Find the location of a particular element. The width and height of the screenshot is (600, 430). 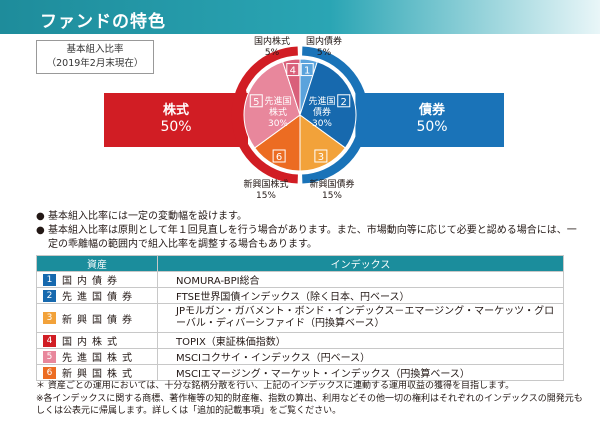

table-header-asset: 資産 is located at coordinates (97, 263).